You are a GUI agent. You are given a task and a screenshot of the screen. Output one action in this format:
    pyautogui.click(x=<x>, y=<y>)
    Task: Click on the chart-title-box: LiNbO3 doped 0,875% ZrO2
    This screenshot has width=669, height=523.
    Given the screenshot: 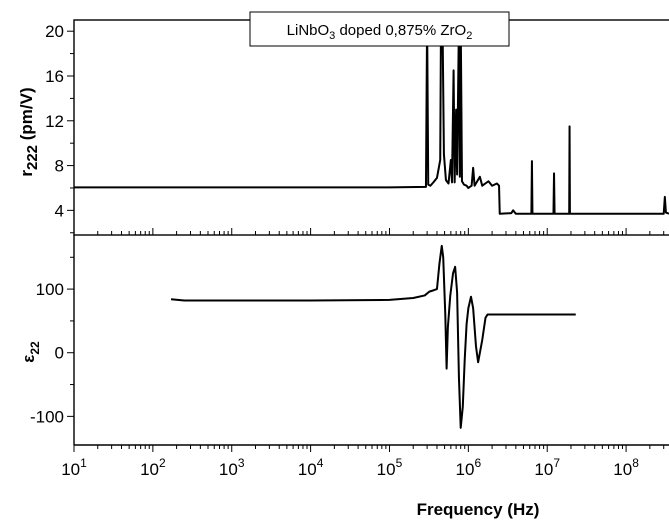 What is the action you would take?
    pyautogui.click(x=379, y=29)
    